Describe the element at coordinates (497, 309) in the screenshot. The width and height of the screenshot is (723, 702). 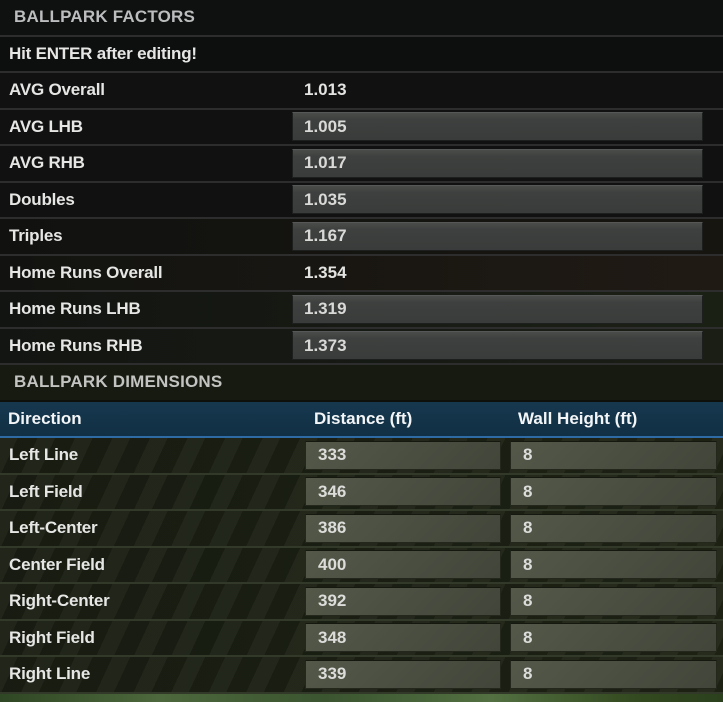
I see `home-runs-lhb-input` at that location.